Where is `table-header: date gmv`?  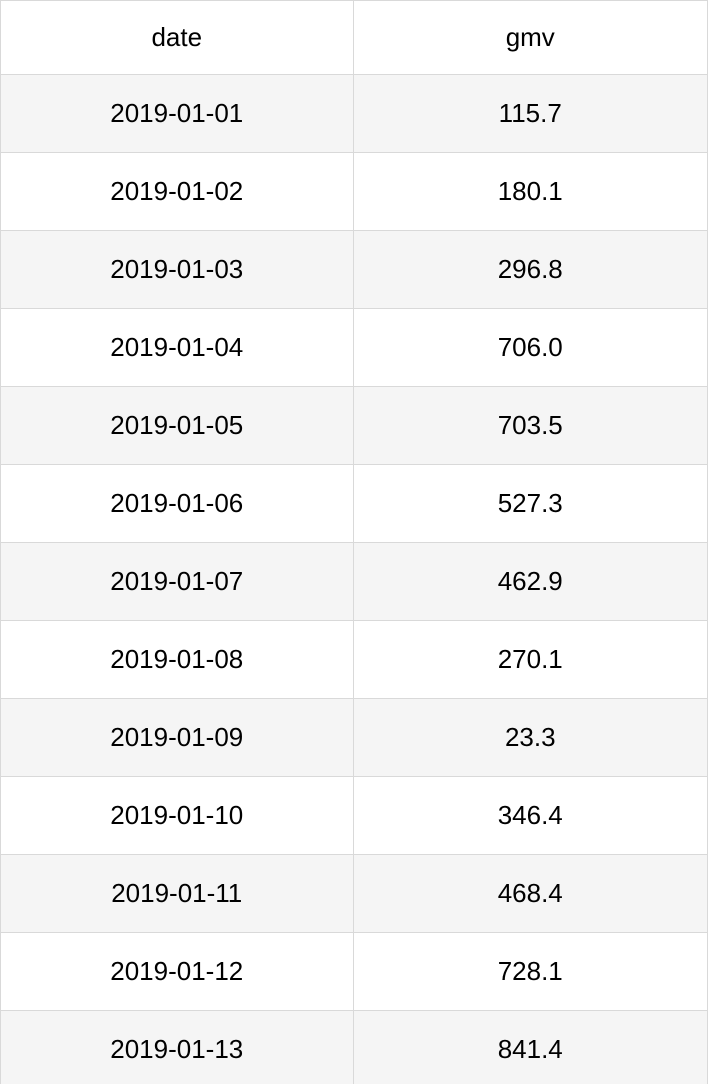
table-header: date gmv is located at coordinates (354, 38).